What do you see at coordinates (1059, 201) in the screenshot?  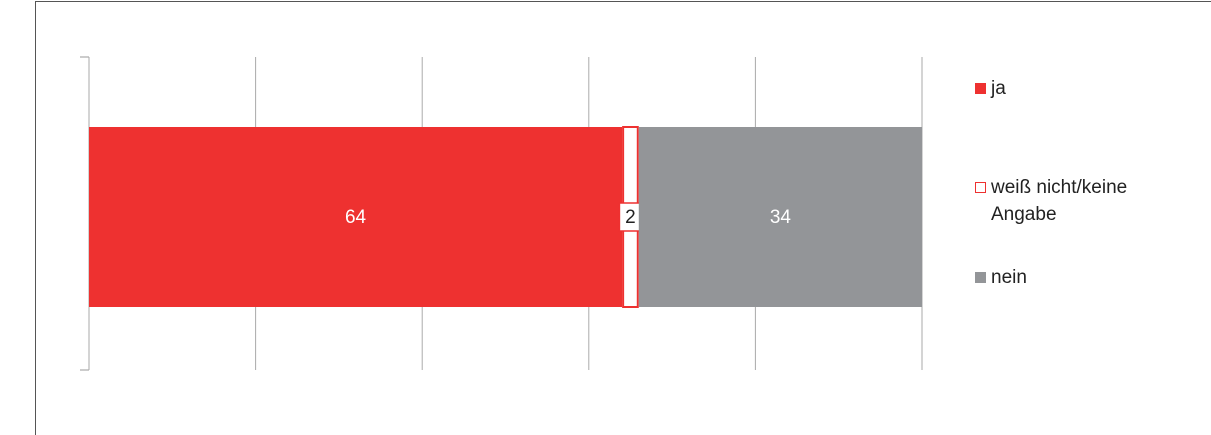 I see `legend-label: weiß nicht/keine Angabe` at bounding box center [1059, 201].